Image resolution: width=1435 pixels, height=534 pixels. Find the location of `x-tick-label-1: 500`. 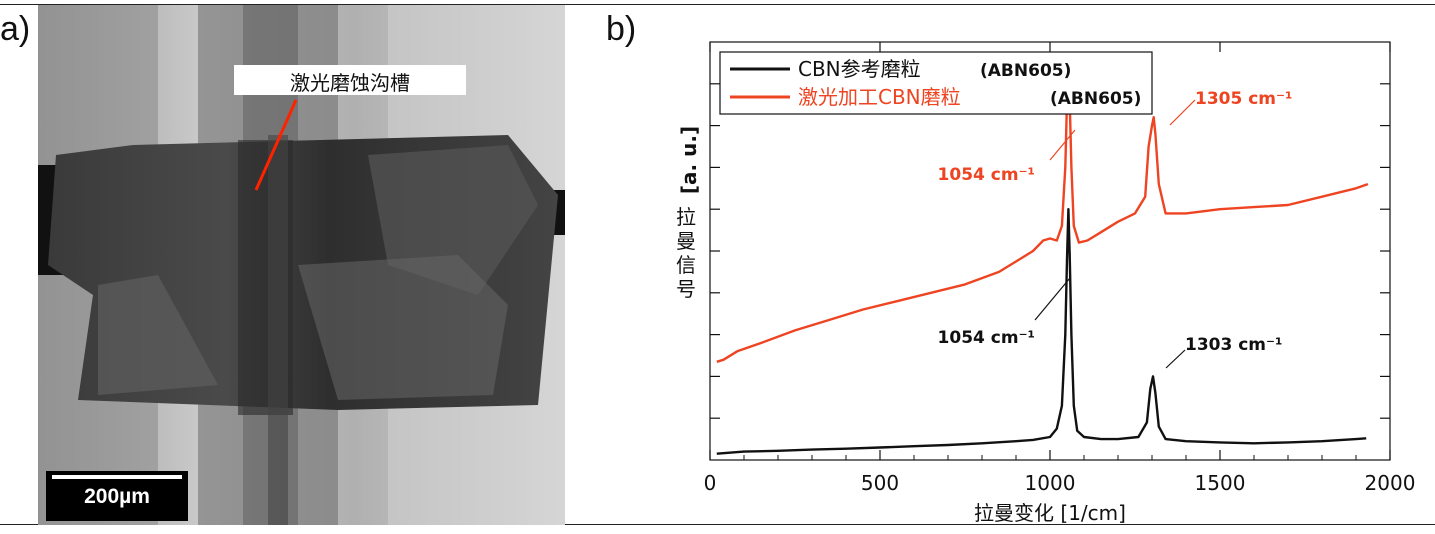

x-tick-label-1: 500 is located at coordinates (880, 483).